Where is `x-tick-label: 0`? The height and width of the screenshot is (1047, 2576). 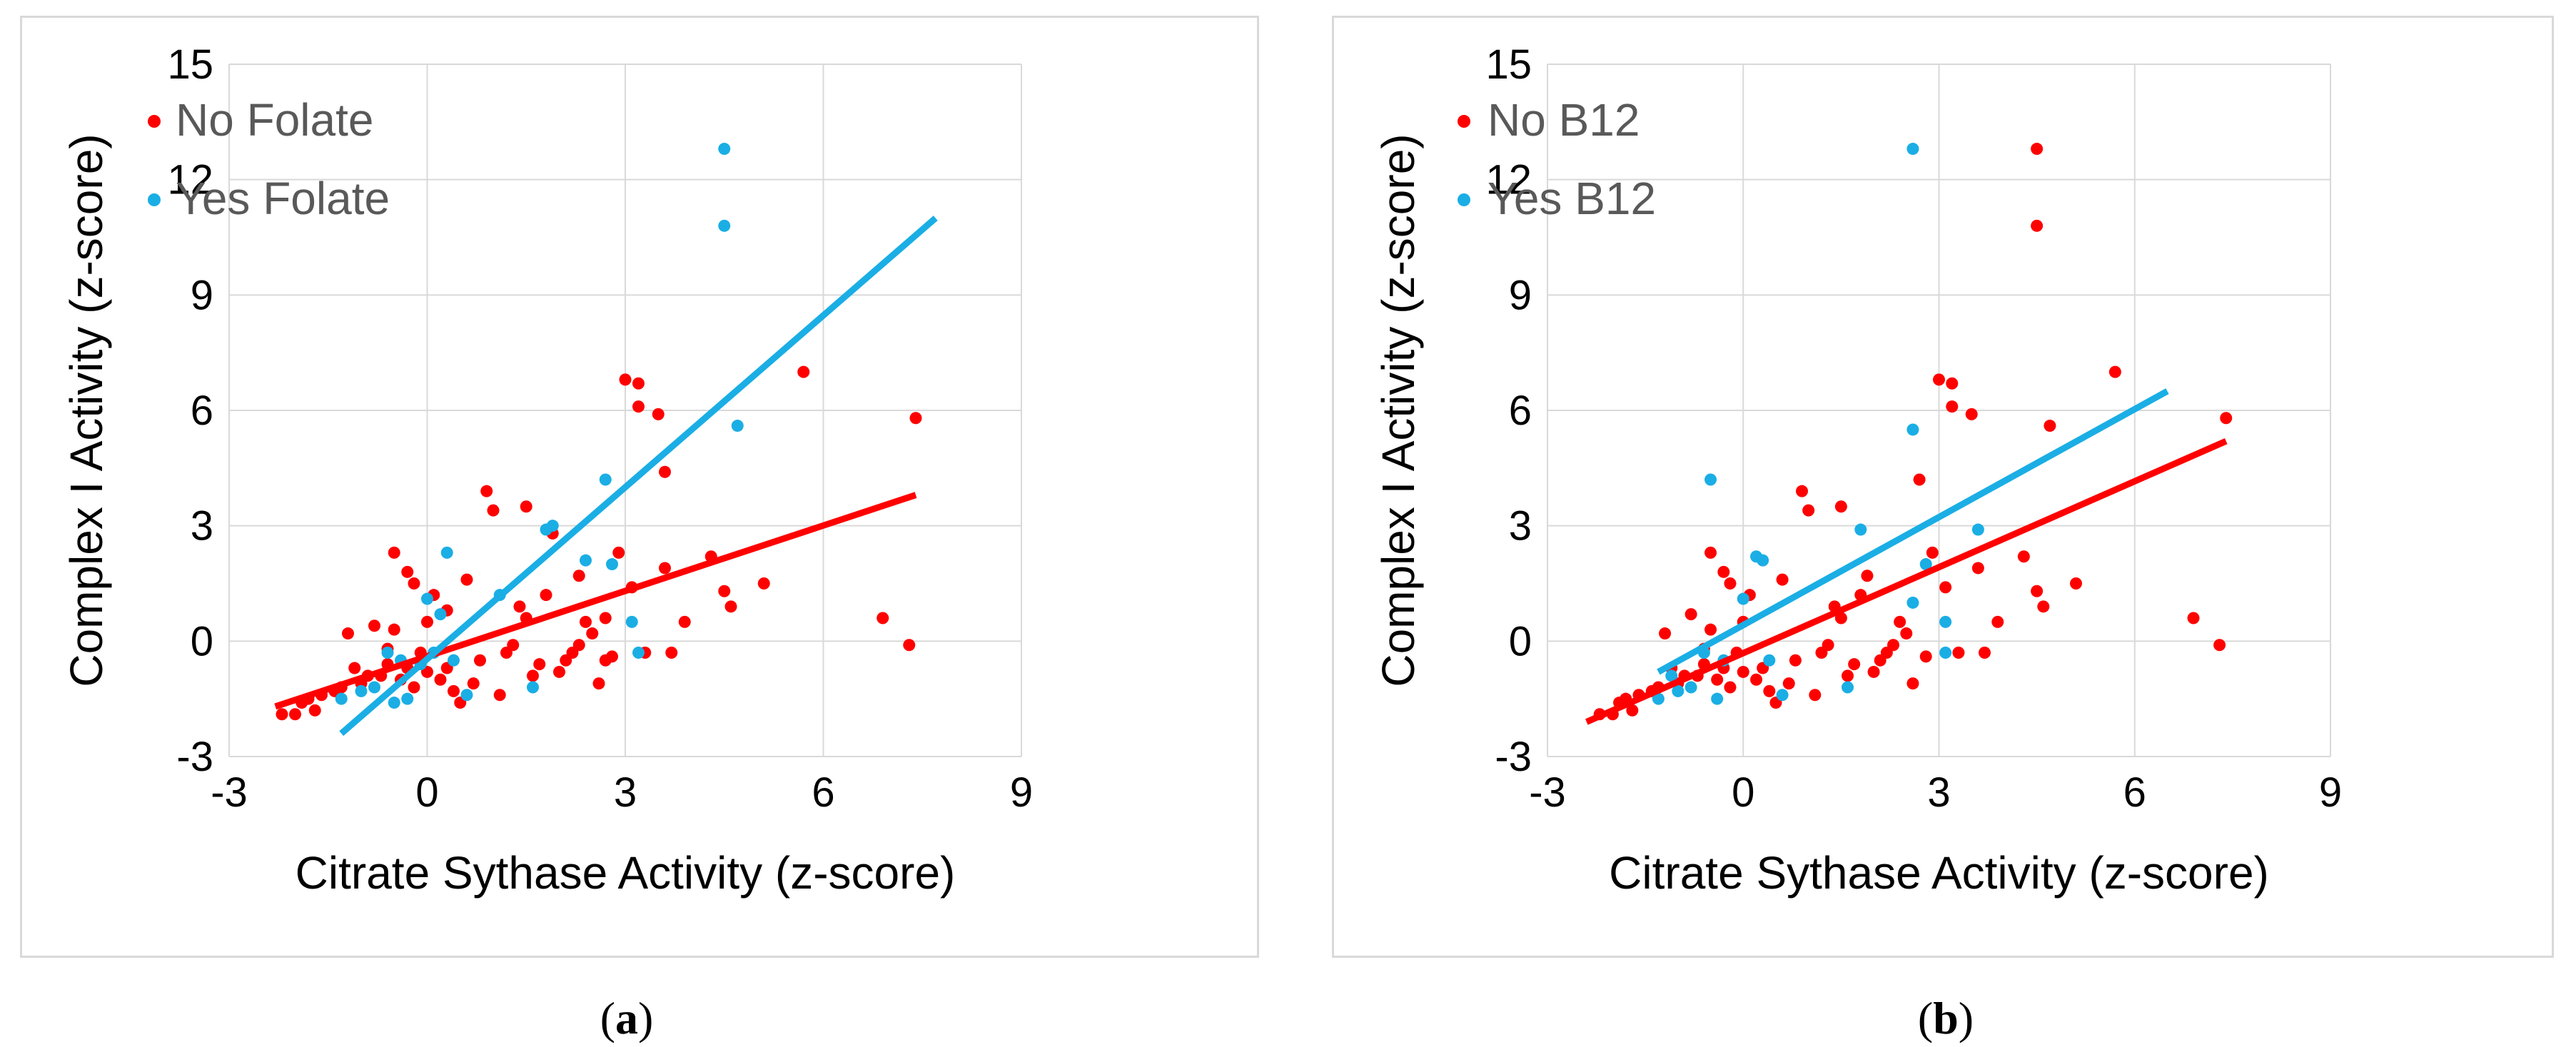
x-tick-label: 0 is located at coordinates (426, 792).